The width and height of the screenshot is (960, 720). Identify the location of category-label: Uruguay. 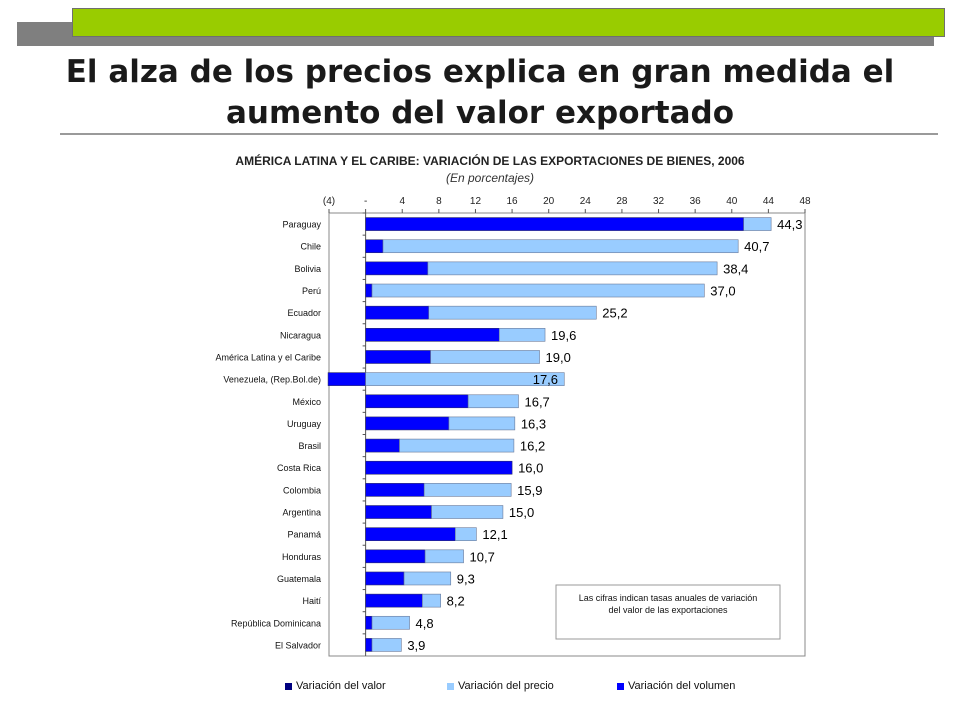
(304, 424).